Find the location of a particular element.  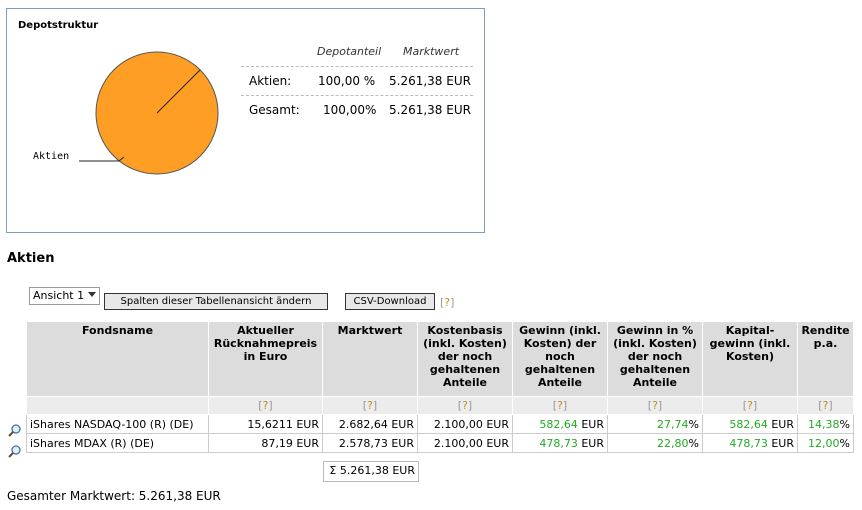

pie-label-aktien: Aktien is located at coordinates (51, 156).